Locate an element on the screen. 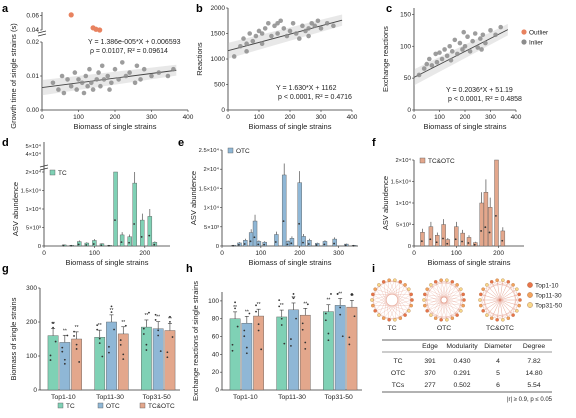 The width and height of the screenshot is (576, 418). legend-label: TC&OTC is located at coordinates (161, 406).